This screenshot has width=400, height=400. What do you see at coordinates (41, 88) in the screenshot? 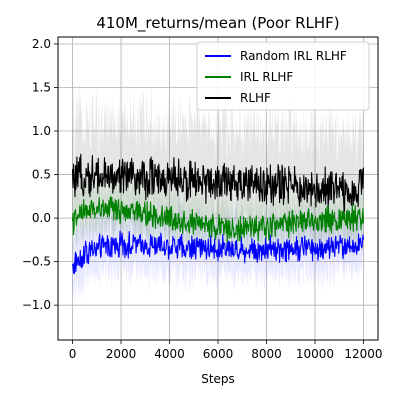
I see `y-tick-label: 1.5` at bounding box center [41, 88].